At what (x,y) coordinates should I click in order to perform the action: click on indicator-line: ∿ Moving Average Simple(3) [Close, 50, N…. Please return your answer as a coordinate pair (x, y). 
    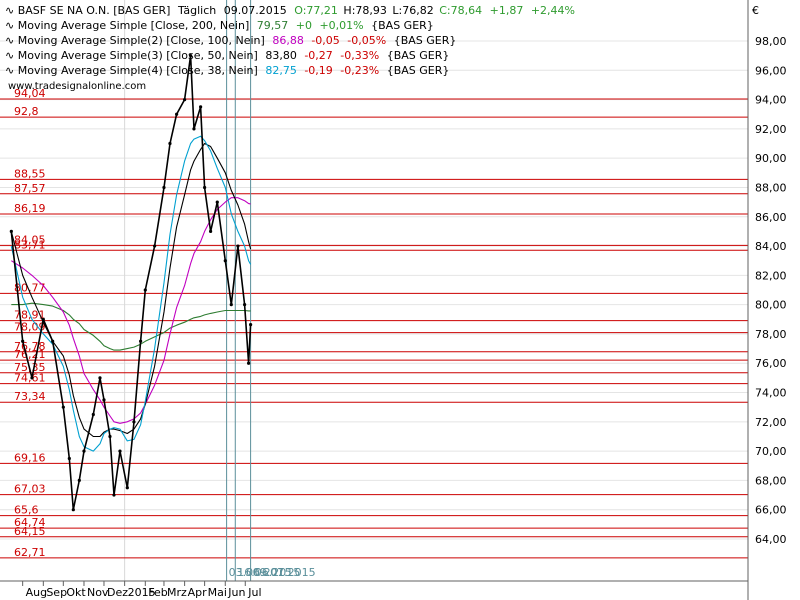
    Looking at the image, I should click on (227, 55).